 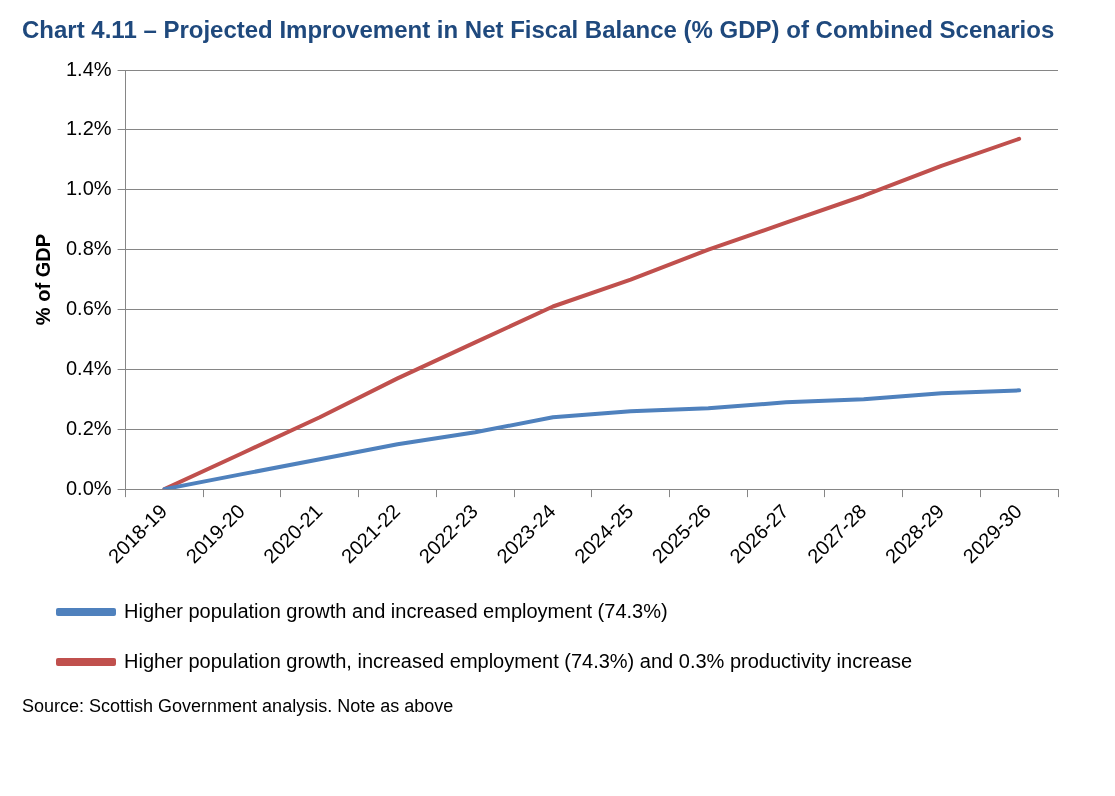 I want to click on y-tick-label: 0.0%, so click(x=88, y=487).